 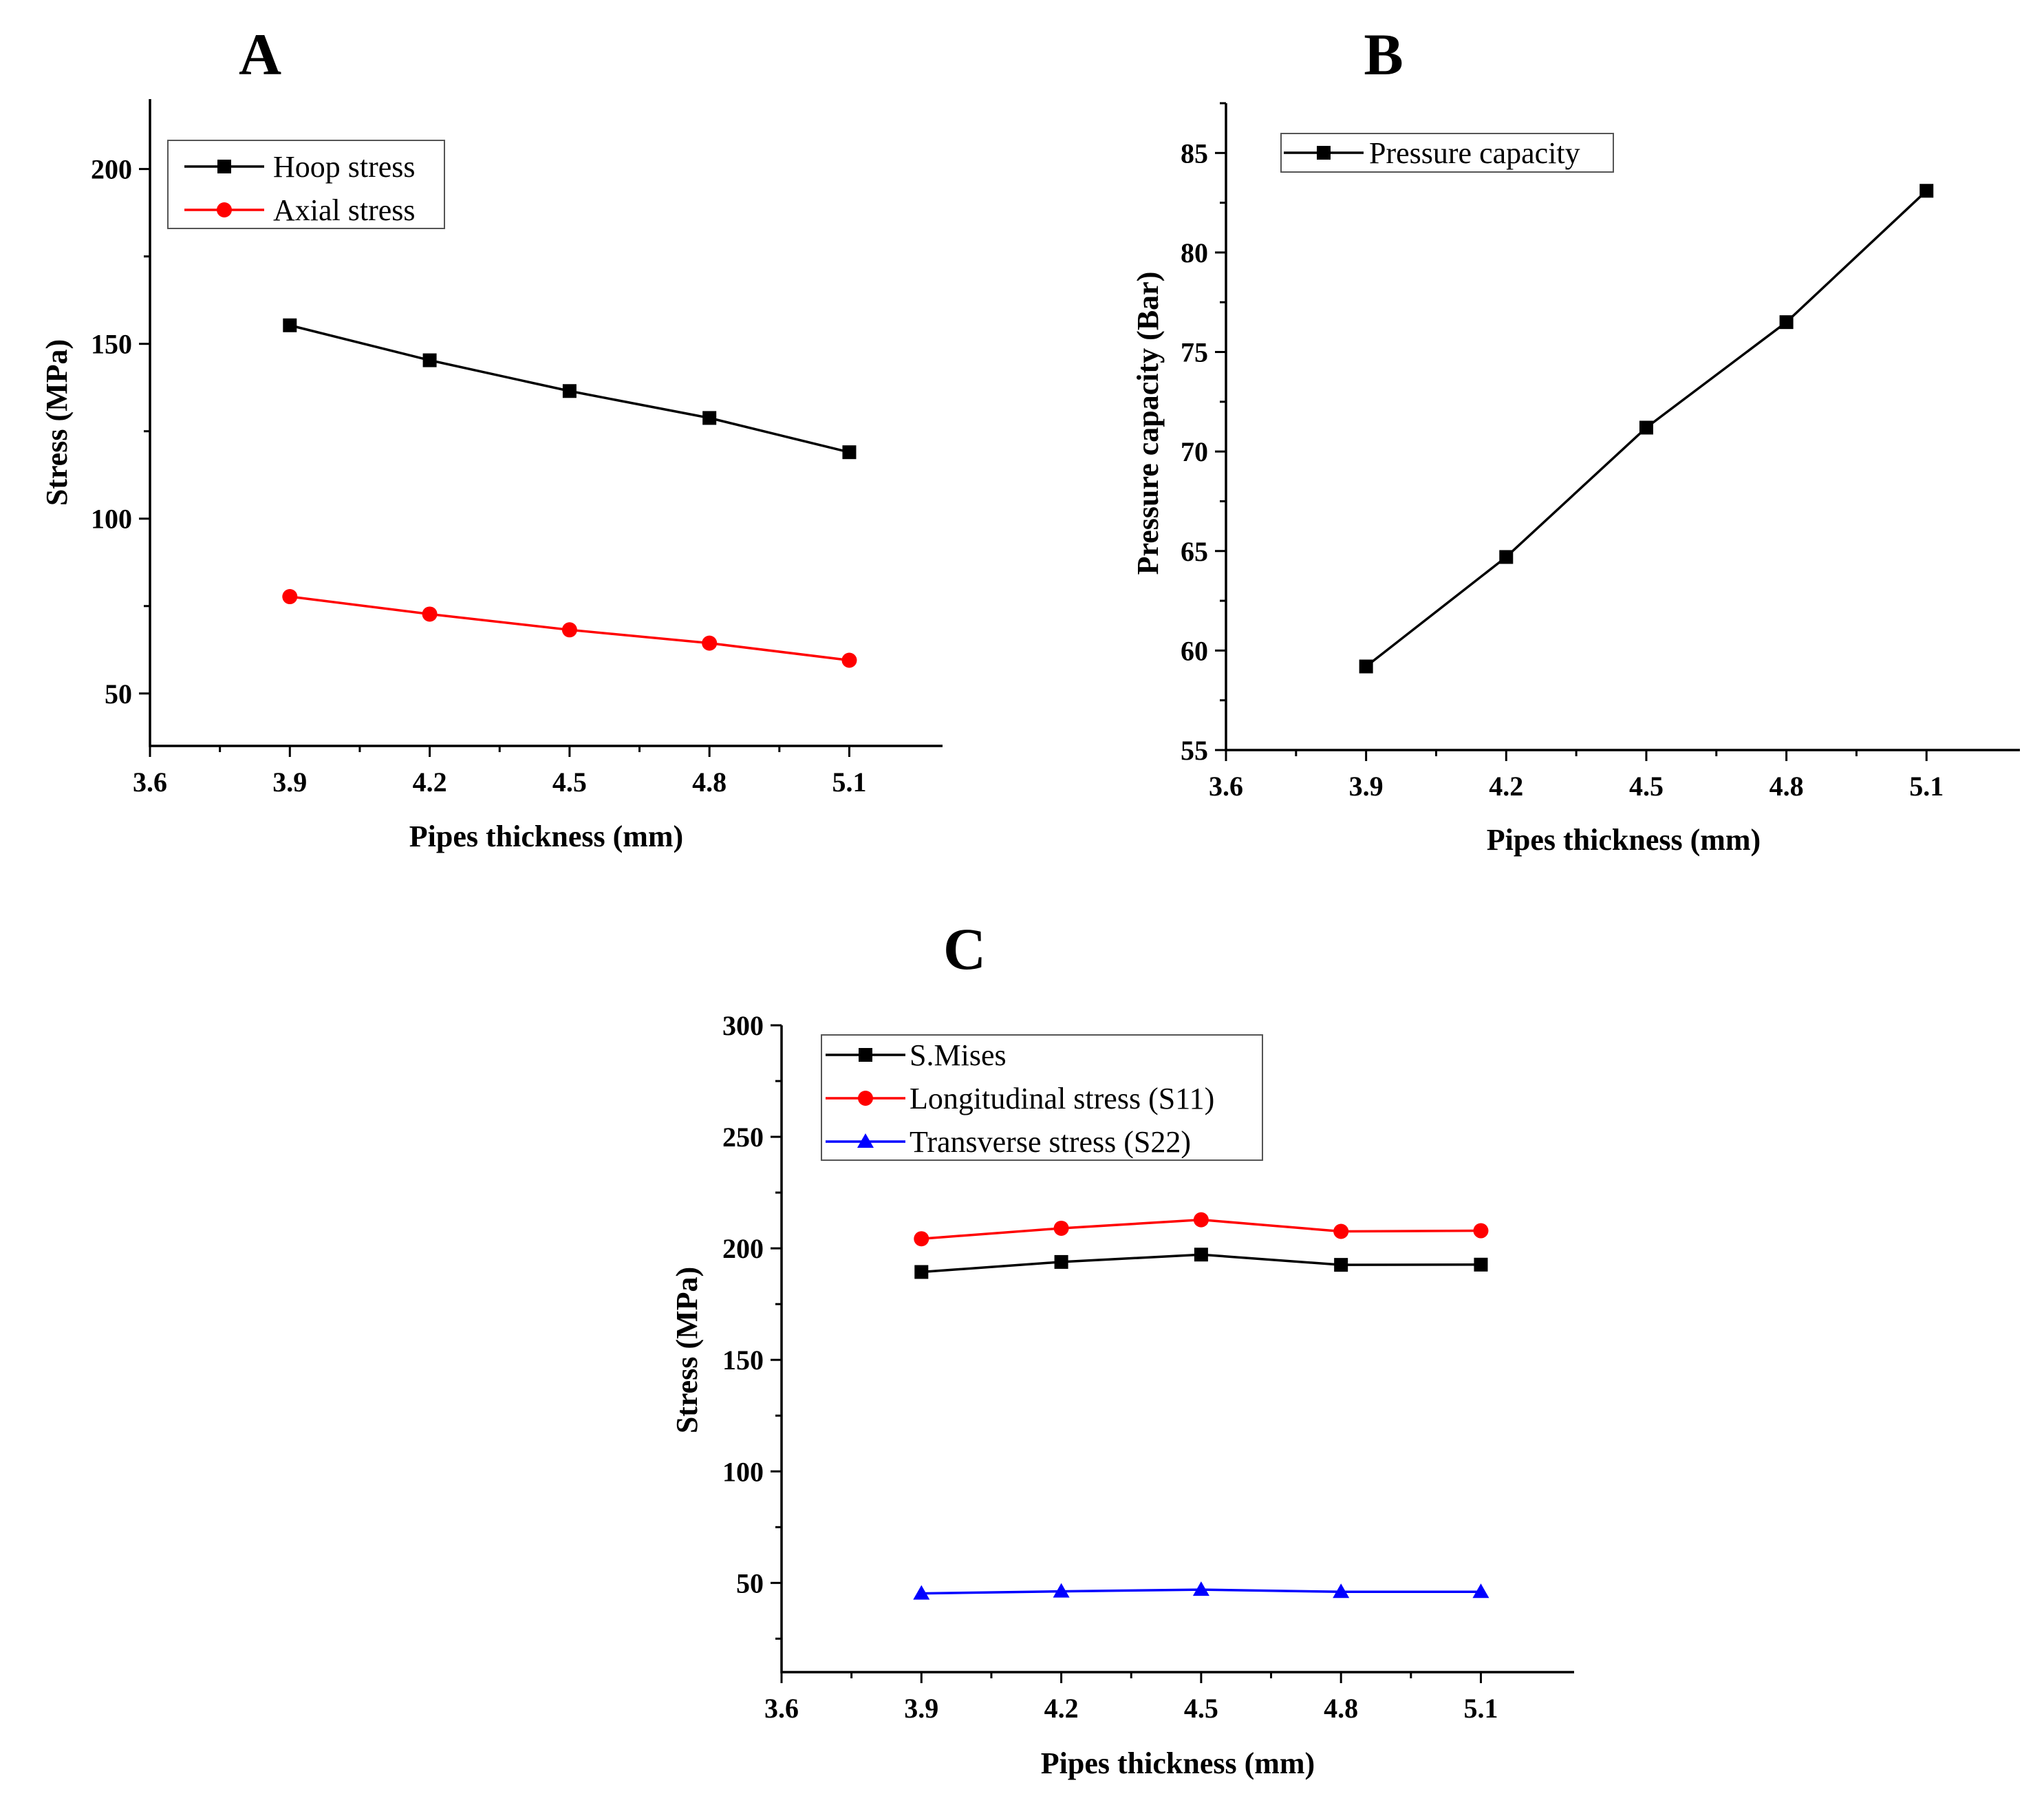 I want to click on legend-entry-axial-stress: Axial stress, so click(x=300, y=210).